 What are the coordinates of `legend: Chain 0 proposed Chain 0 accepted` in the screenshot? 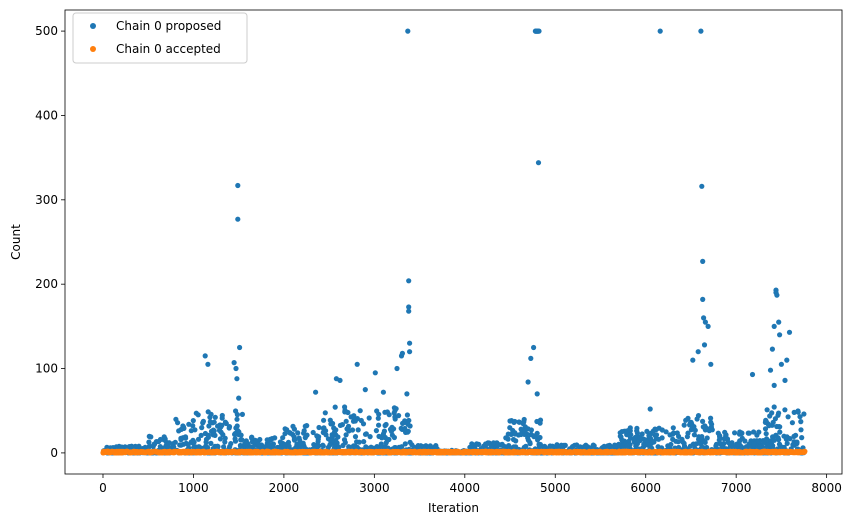 It's located at (160, 38).